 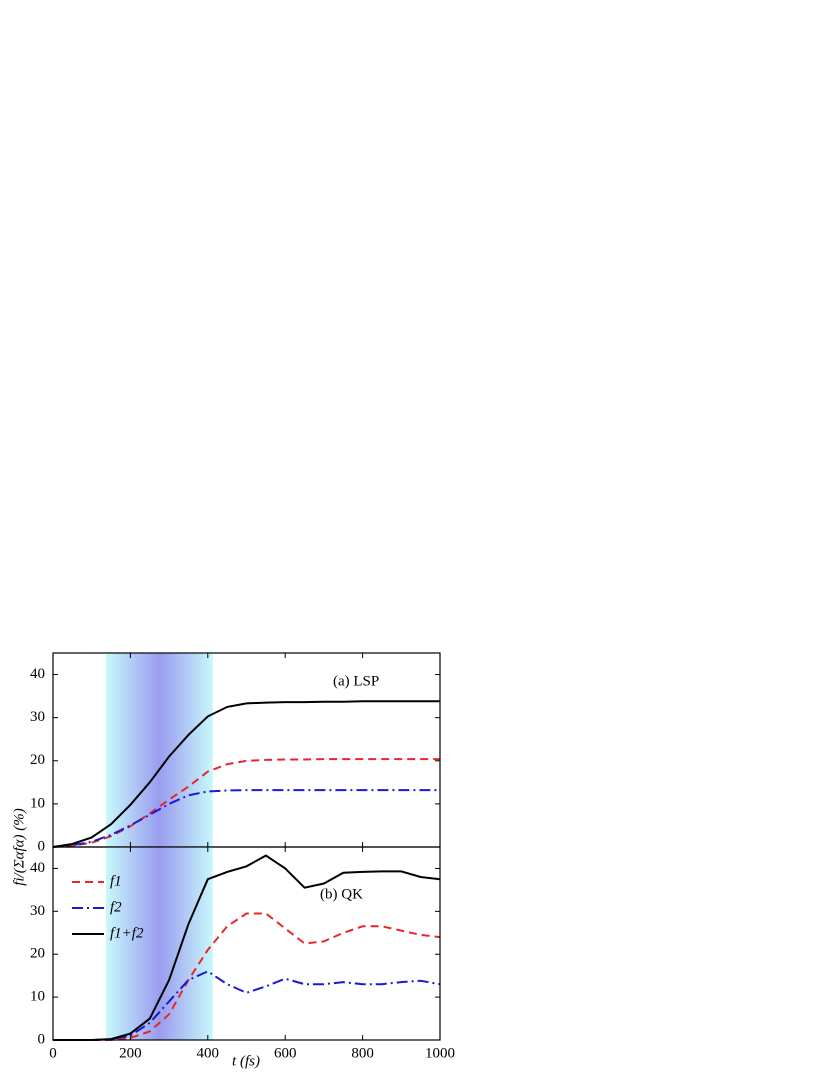 I want to click on x-tick-label: 0, so click(x=53, y=1053).